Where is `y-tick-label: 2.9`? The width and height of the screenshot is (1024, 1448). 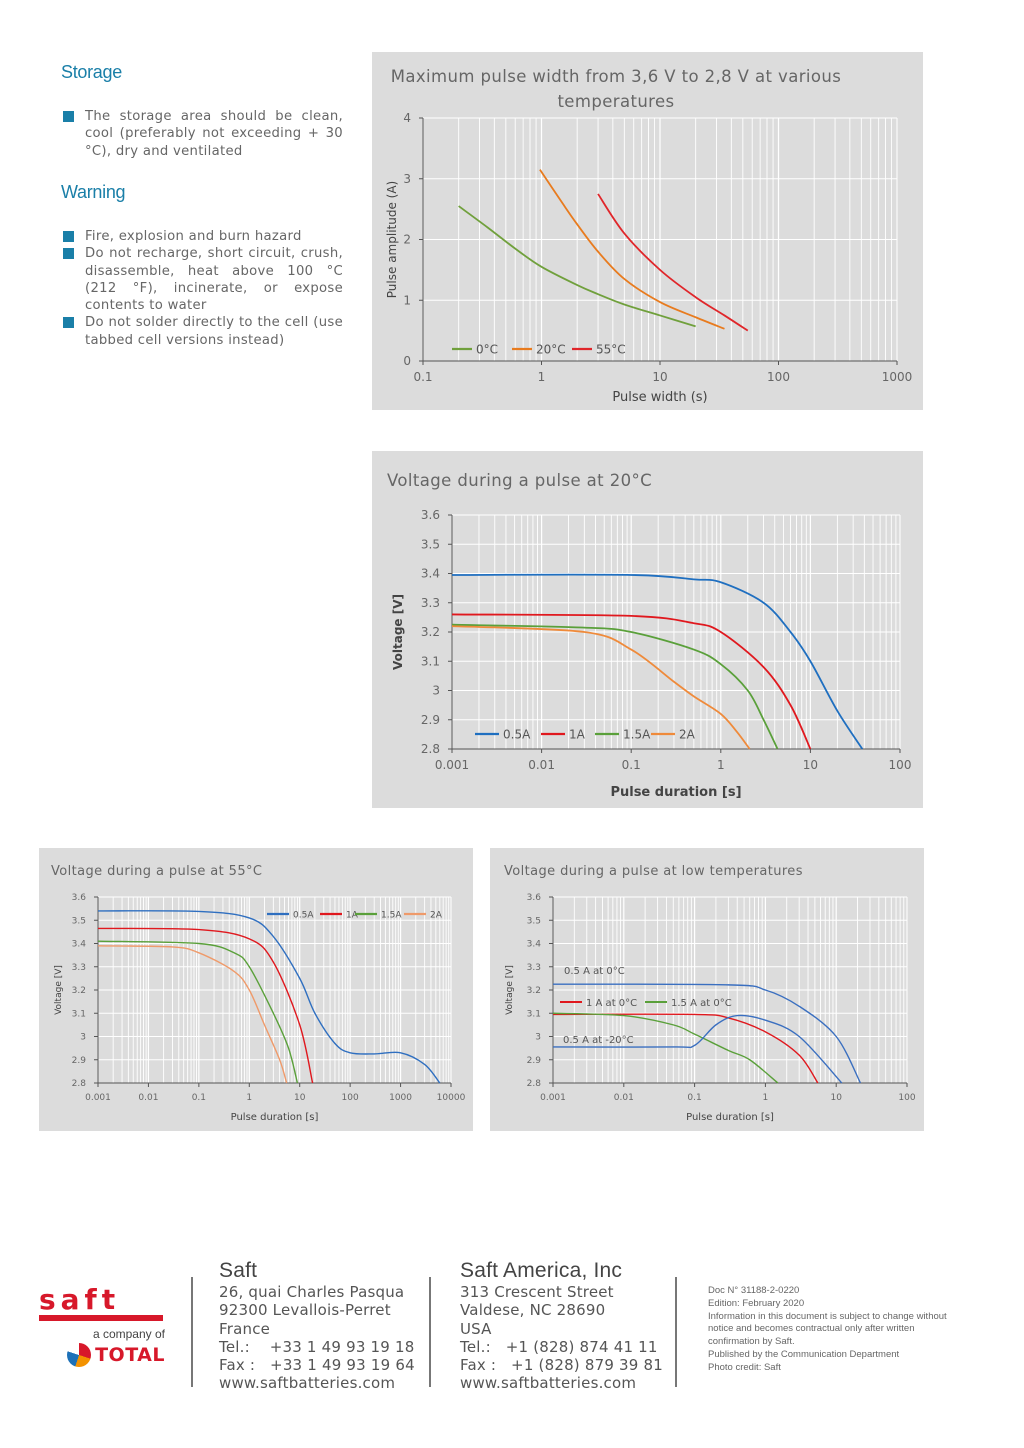 y-tick-label: 2.9 is located at coordinates (79, 1061).